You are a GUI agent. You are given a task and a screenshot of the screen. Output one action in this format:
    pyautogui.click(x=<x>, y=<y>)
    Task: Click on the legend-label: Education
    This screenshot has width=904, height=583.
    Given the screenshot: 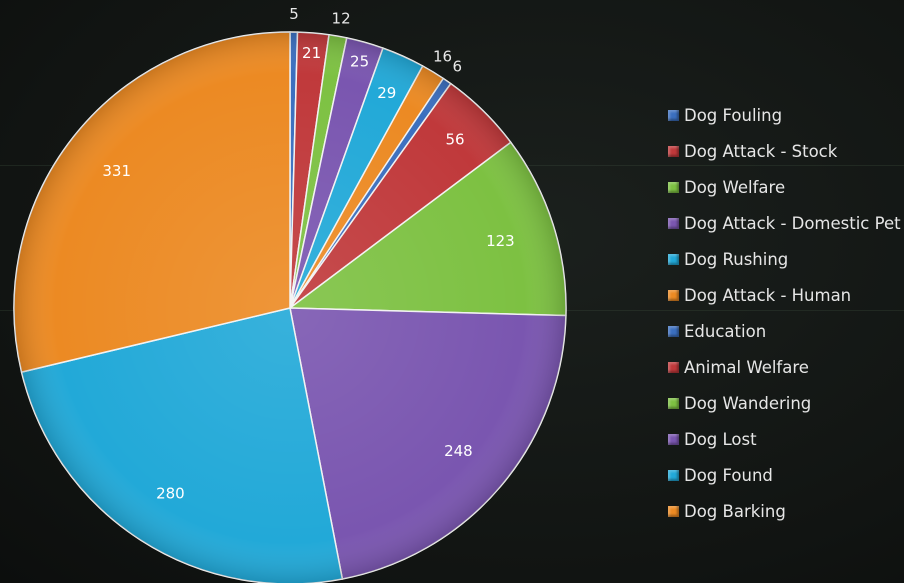 What is the action you would take?
    pyautogui.click(x=725, y=331)
    